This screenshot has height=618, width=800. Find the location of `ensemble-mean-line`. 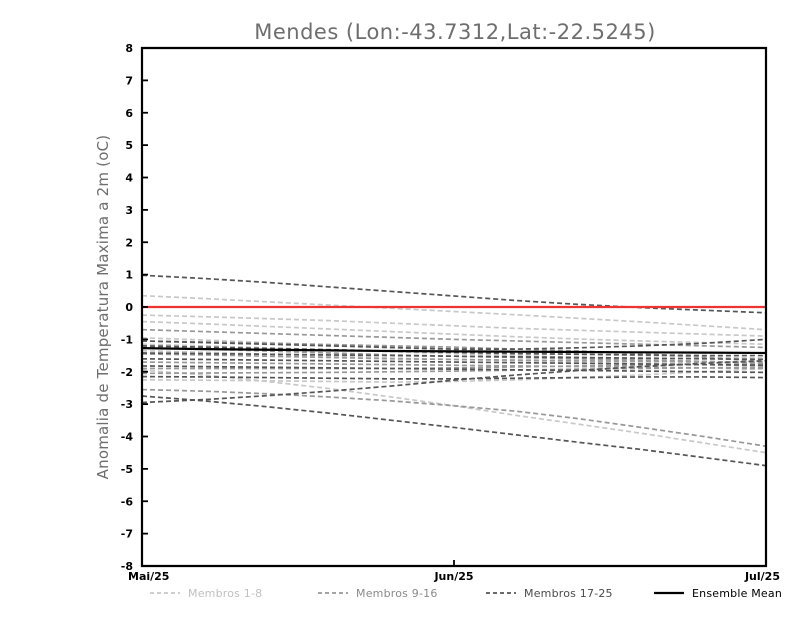

ensemble-mean-line is located at coordinates (454, 351).